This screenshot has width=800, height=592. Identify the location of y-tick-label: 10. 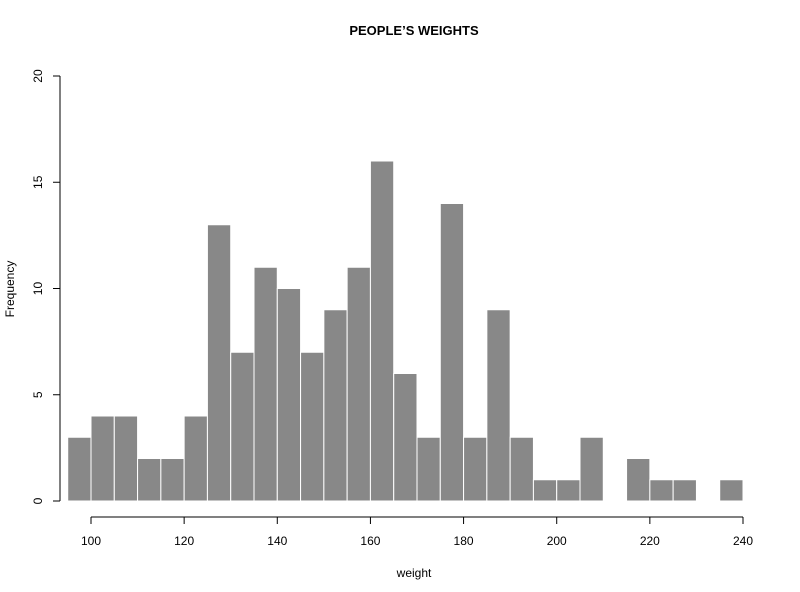
(38, 289).